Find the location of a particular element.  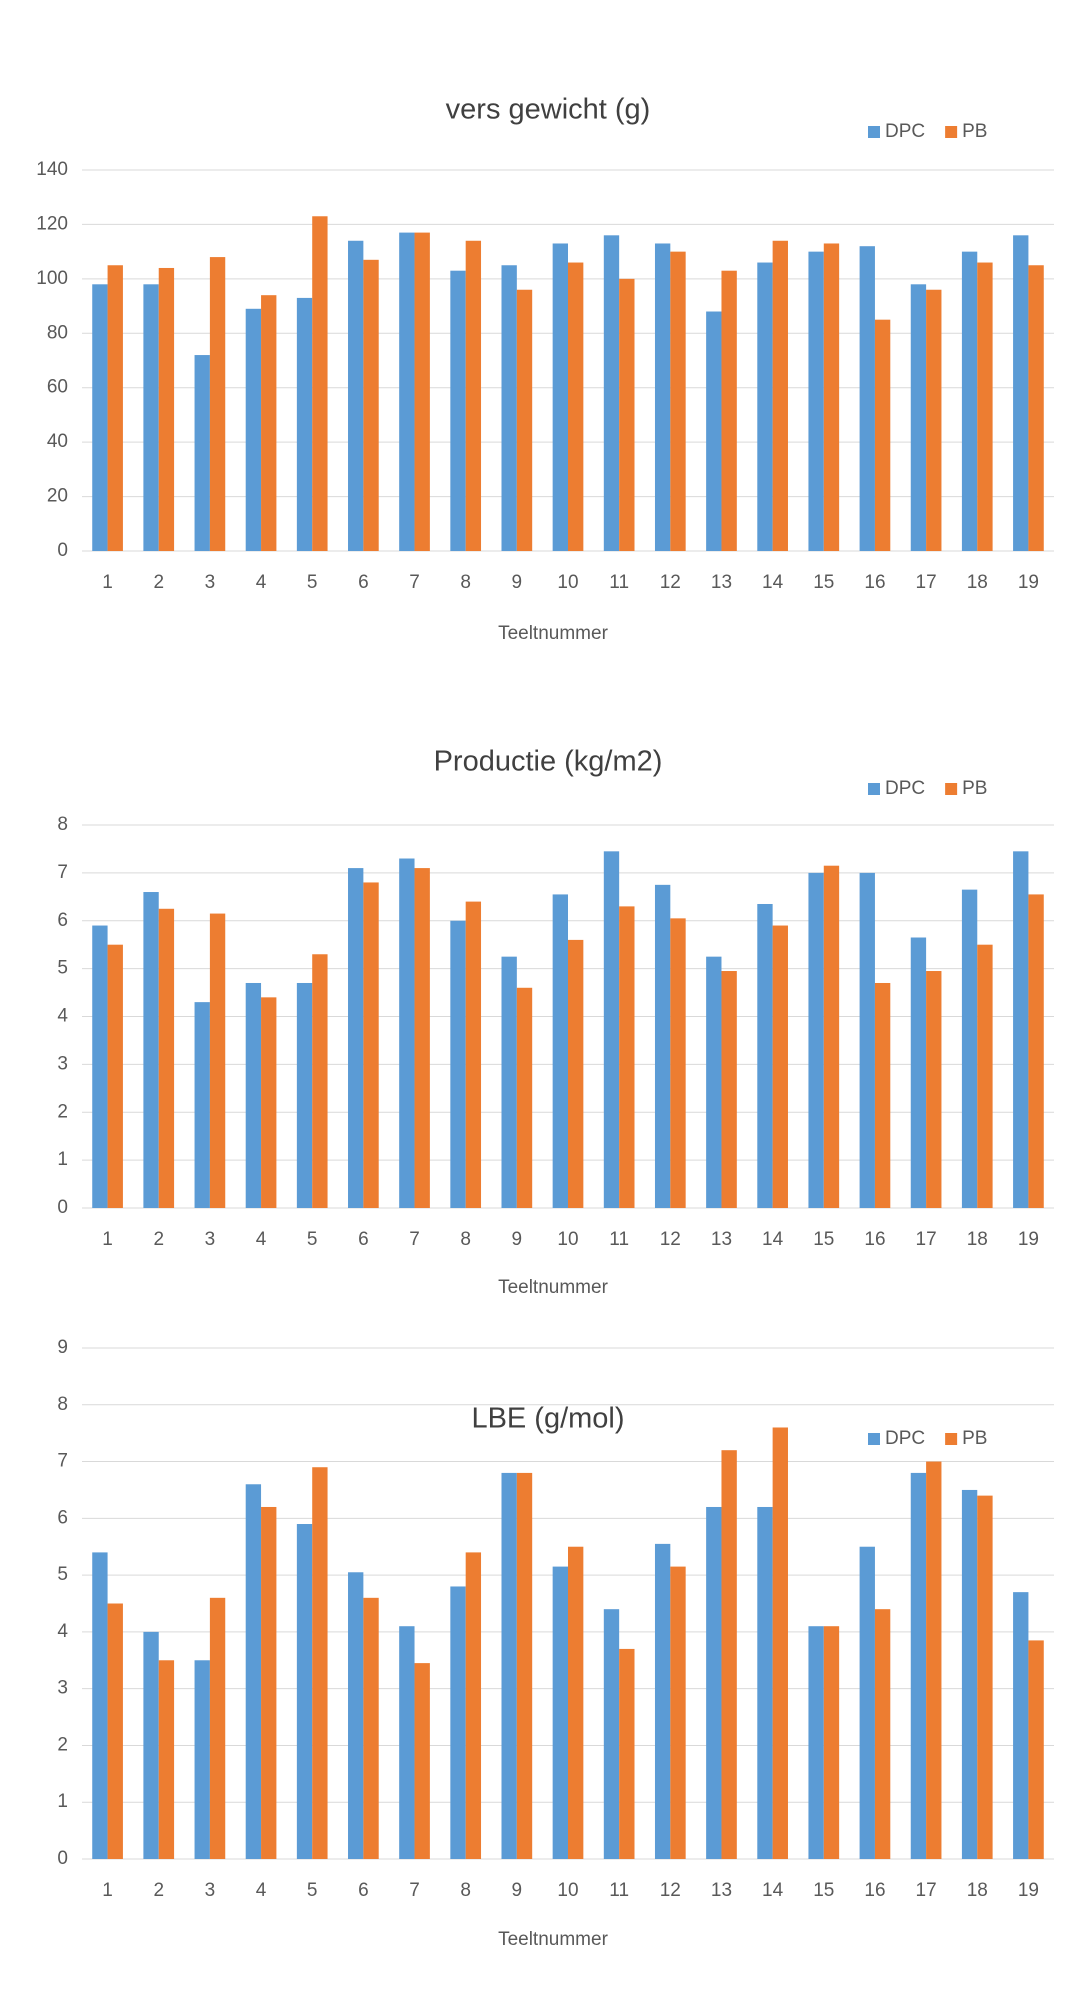

x-tick-label: 5 is located at coordinates (312, 1239).